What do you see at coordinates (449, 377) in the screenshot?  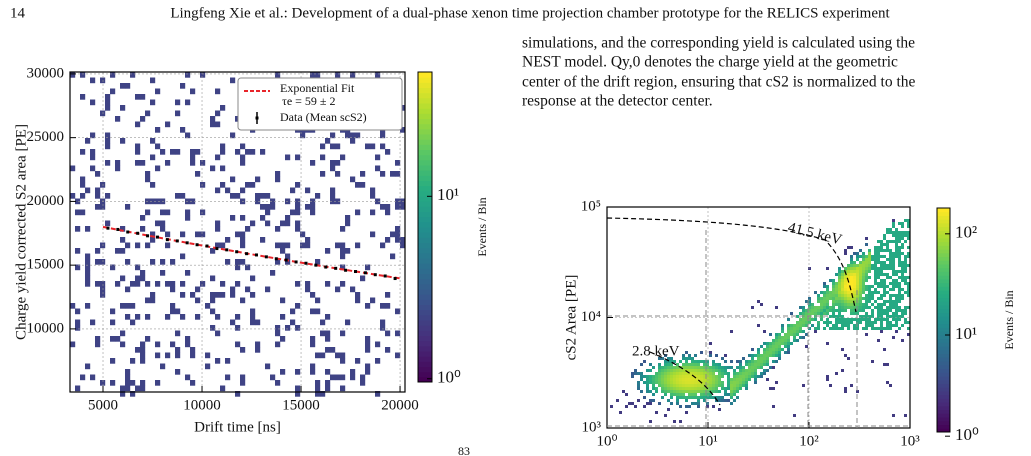 I see `colorbar-tick-label: 10⁰` at bounding box center [449, 377].